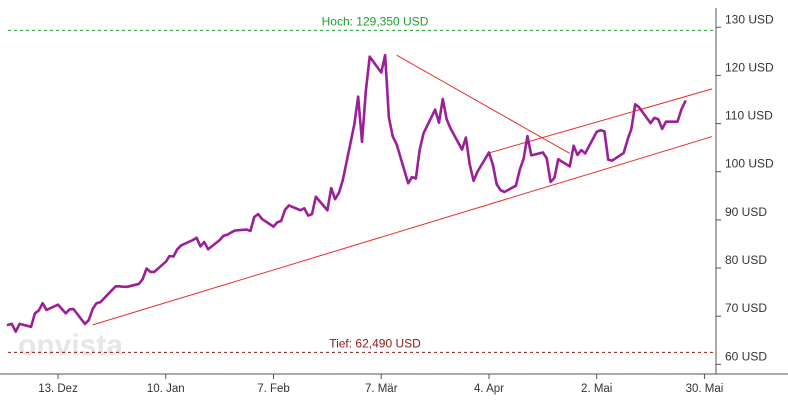 Image resolution: width=788 pixels, height=404 pixels. I want to click on x-tick-label-5: 4. Apr, so click(489, 389).